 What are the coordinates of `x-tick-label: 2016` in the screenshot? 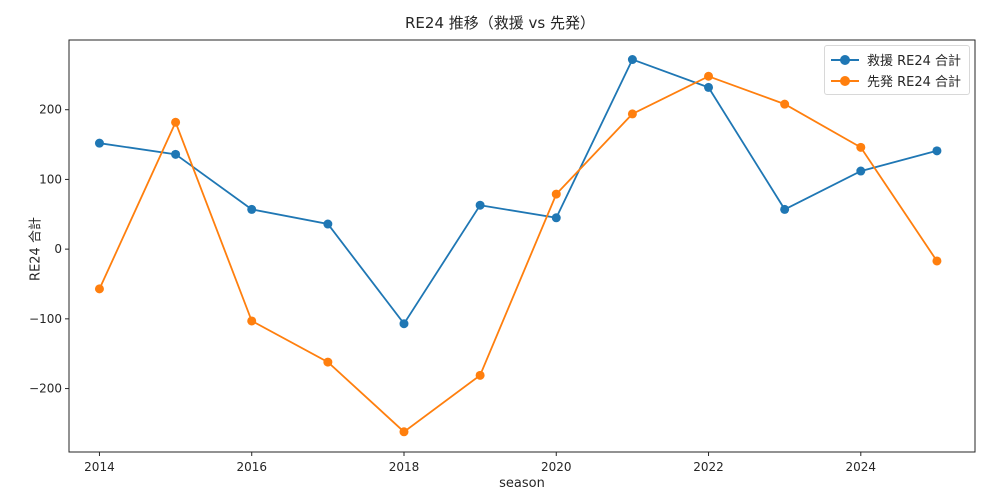 It's located at (251, 467).